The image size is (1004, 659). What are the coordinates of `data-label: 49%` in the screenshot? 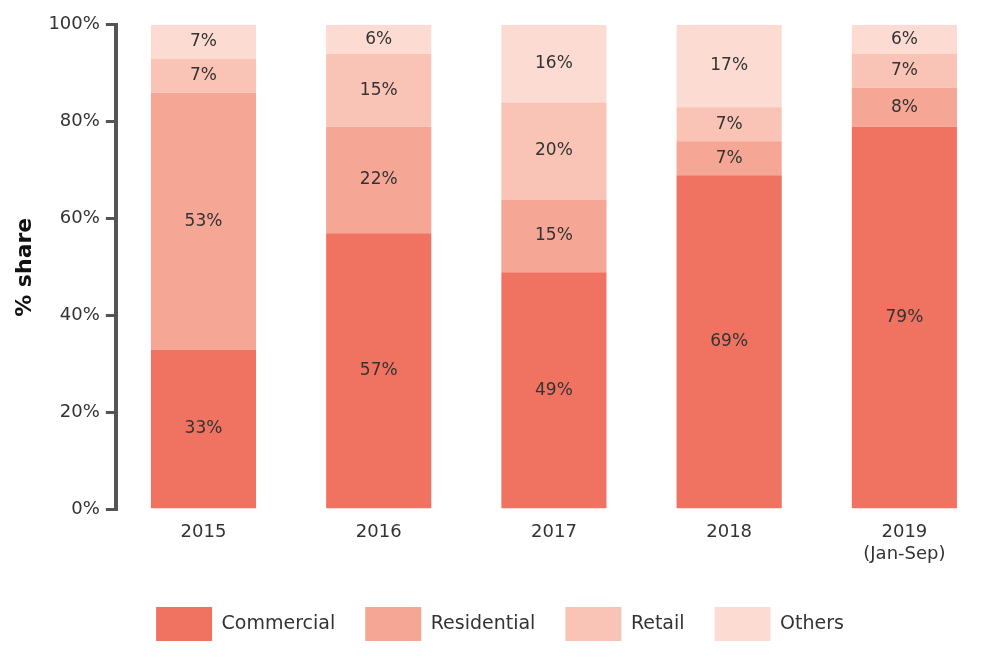 It's located at (554, 388).